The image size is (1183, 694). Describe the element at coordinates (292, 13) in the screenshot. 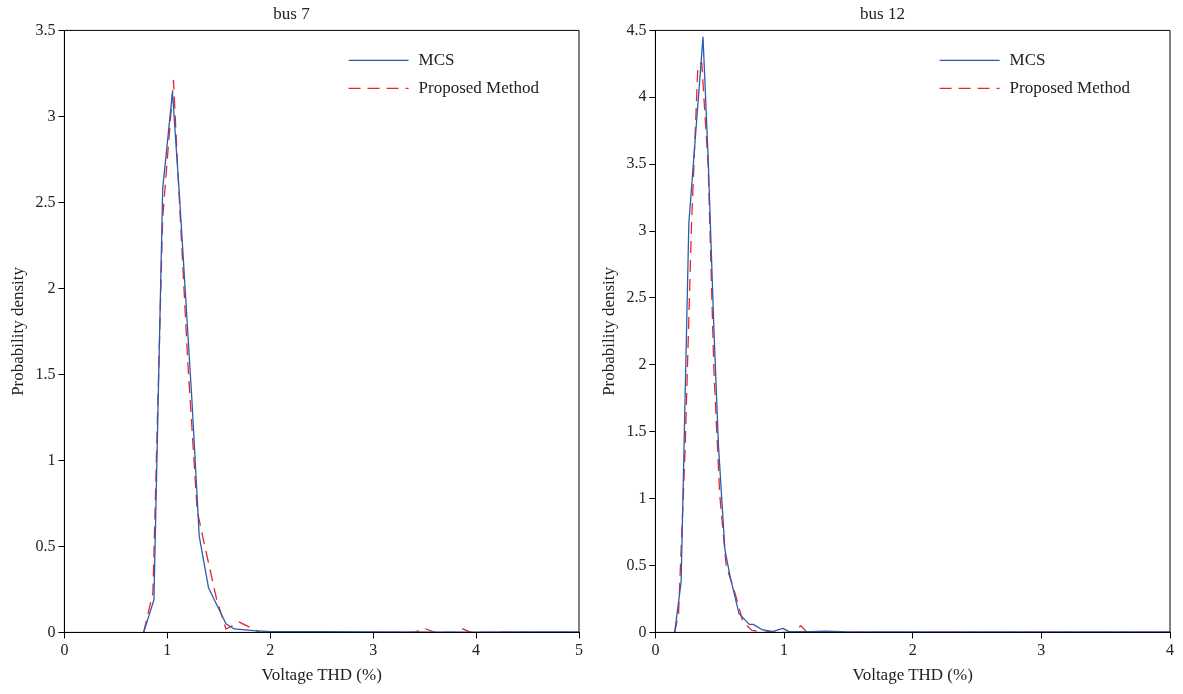

I see `chart-title: bus 7` at that location.